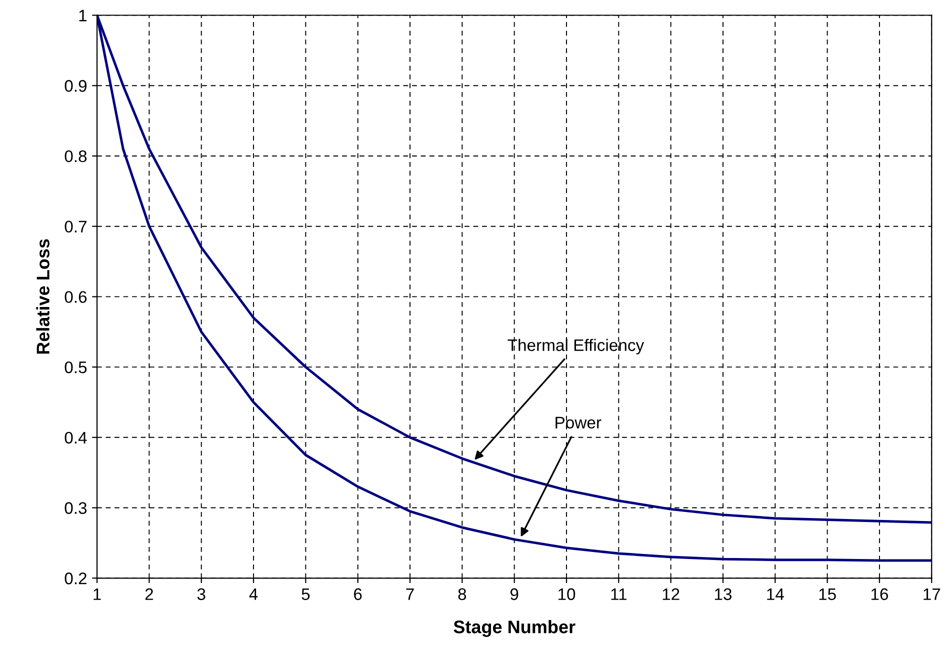 This screenshot has width=942, height=663. What do you see at coordinates (576, 346) in the screenshot?
I see `annotation: Thermal Efficiency` at bounding box center [576, 346].